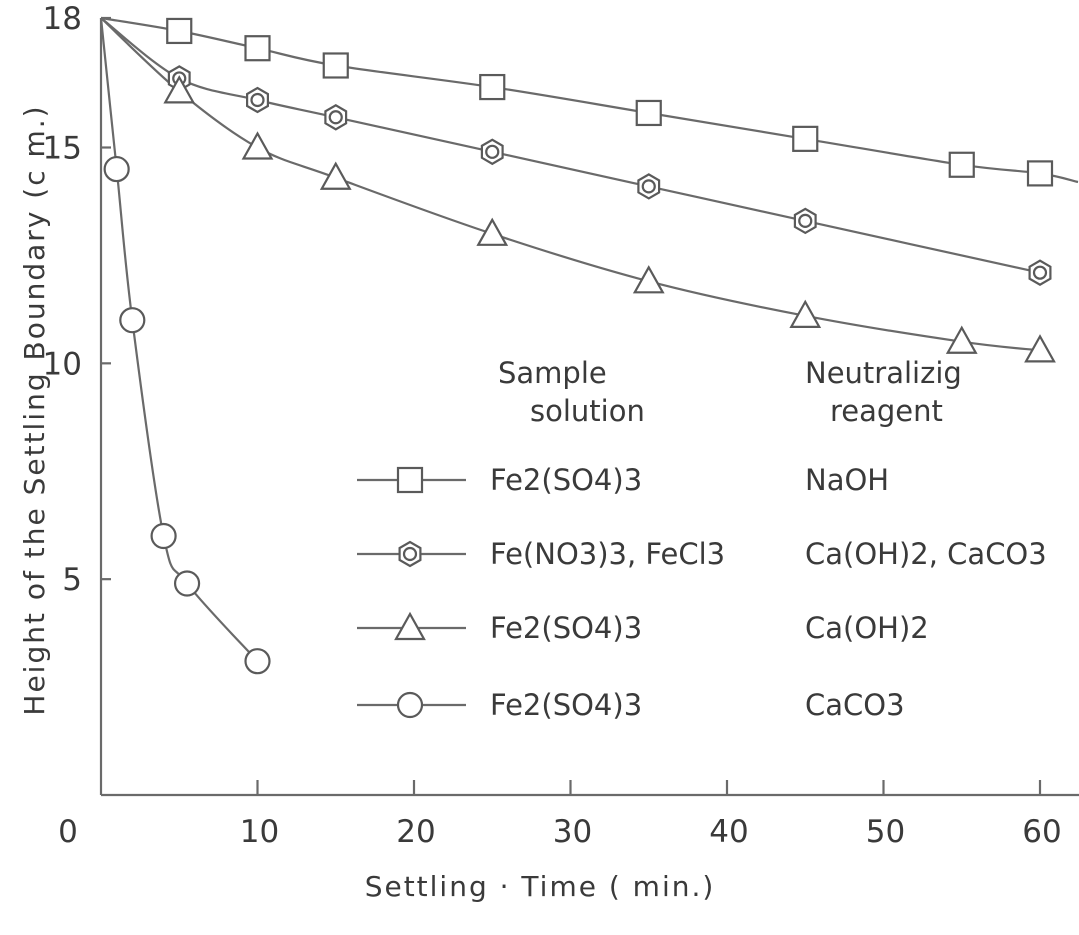  What do you see at coordinates (855, 705) in the screenshot?
I see `legend-reagent-label: CaCO3` at bounding box center [855, 705].